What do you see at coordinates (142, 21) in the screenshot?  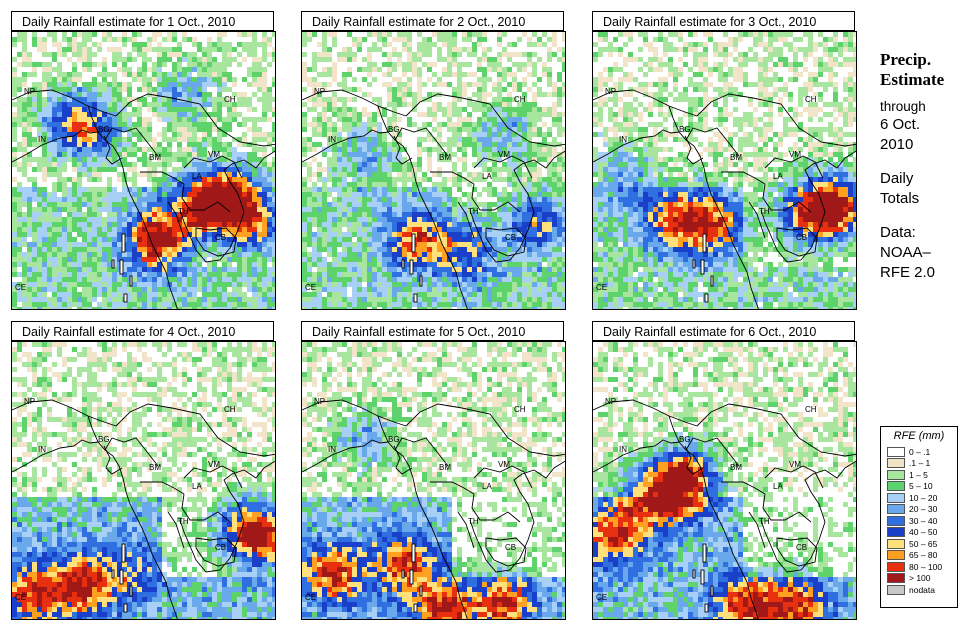 I see `panel-title: Daily Rainfall estimate for 1 Oct., 2010` at bounding box center [142, 21].